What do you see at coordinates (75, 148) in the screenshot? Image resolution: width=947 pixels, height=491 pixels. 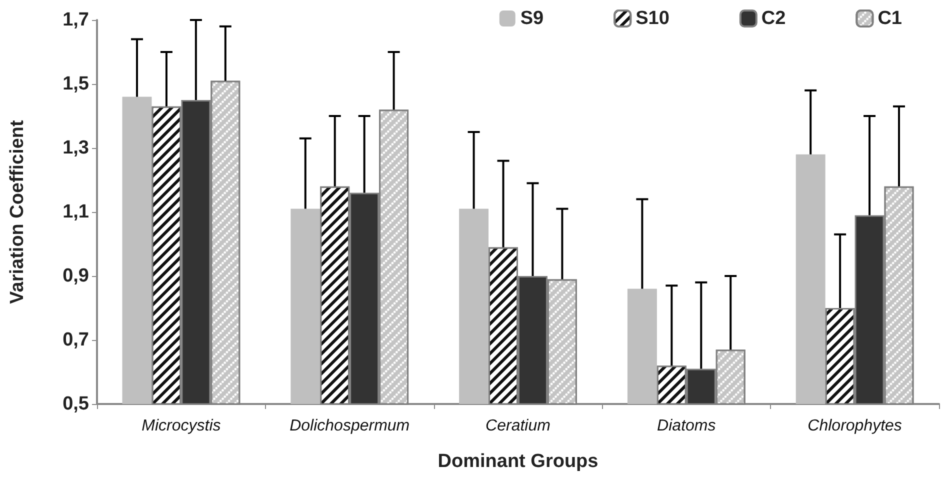 I see `y-tick-label: 1,3` at bounding box center [75, 148].